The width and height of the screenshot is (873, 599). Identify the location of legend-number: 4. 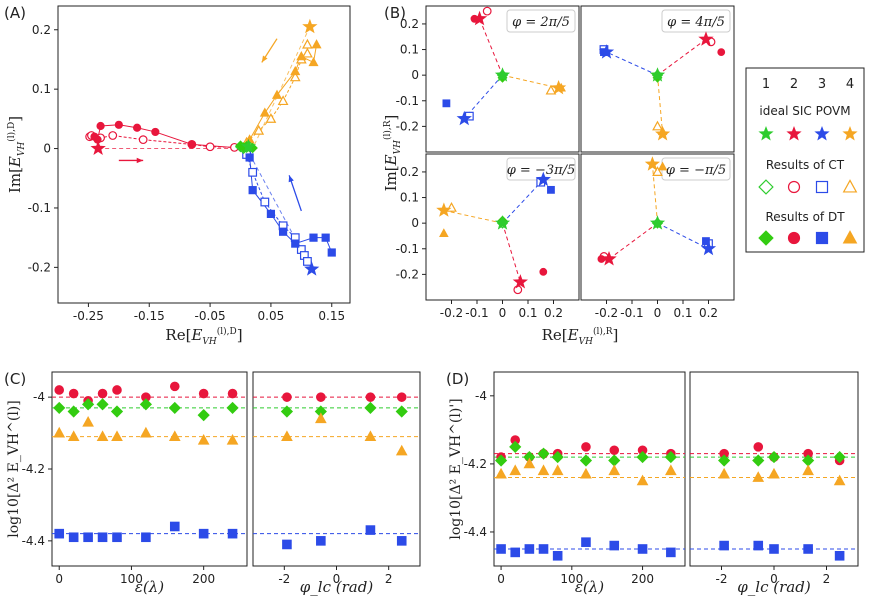
(850, 84).